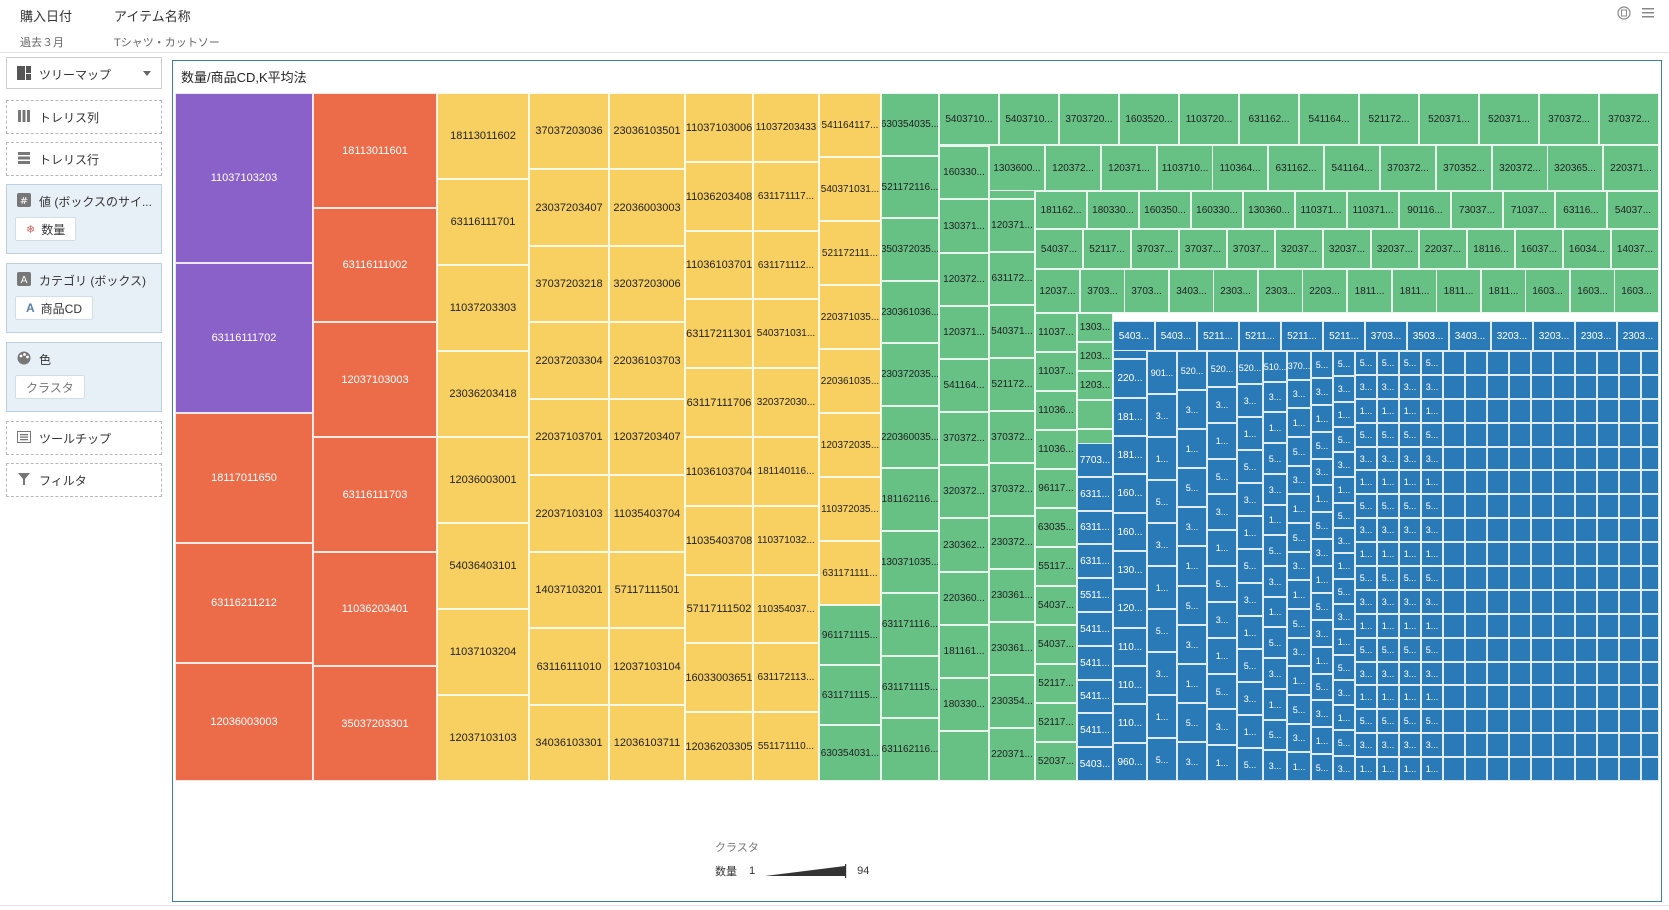  Describe the element at coordinates (719, 402) in the screenshot. I see `treemap-cell: 63117111706` at that location.